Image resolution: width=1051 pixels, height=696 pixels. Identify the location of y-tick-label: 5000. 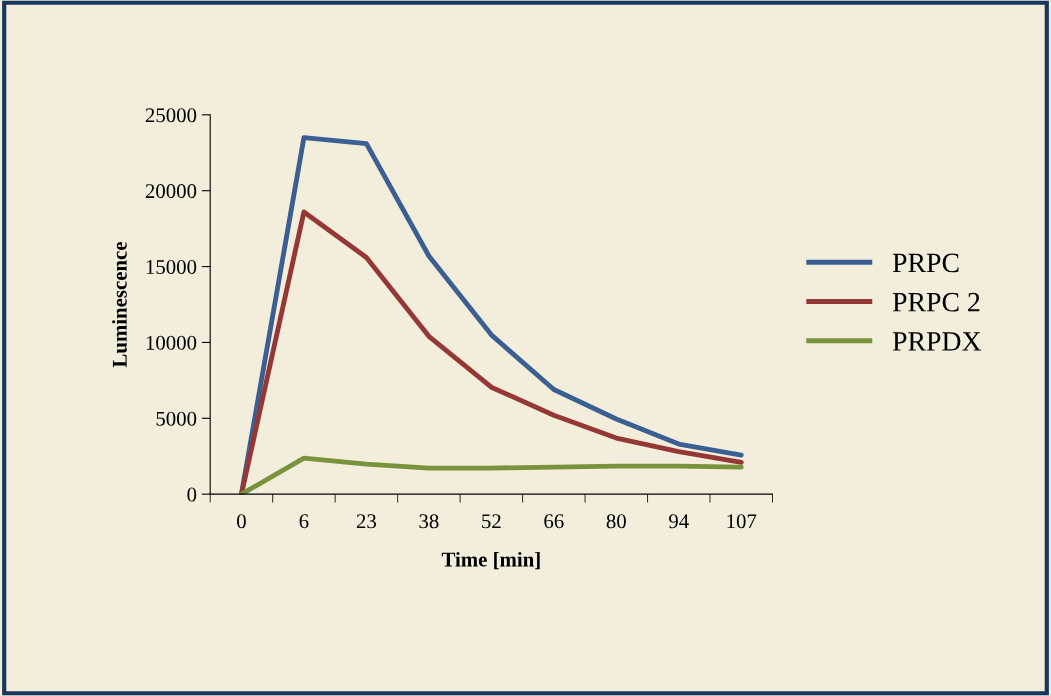
(176, 418).